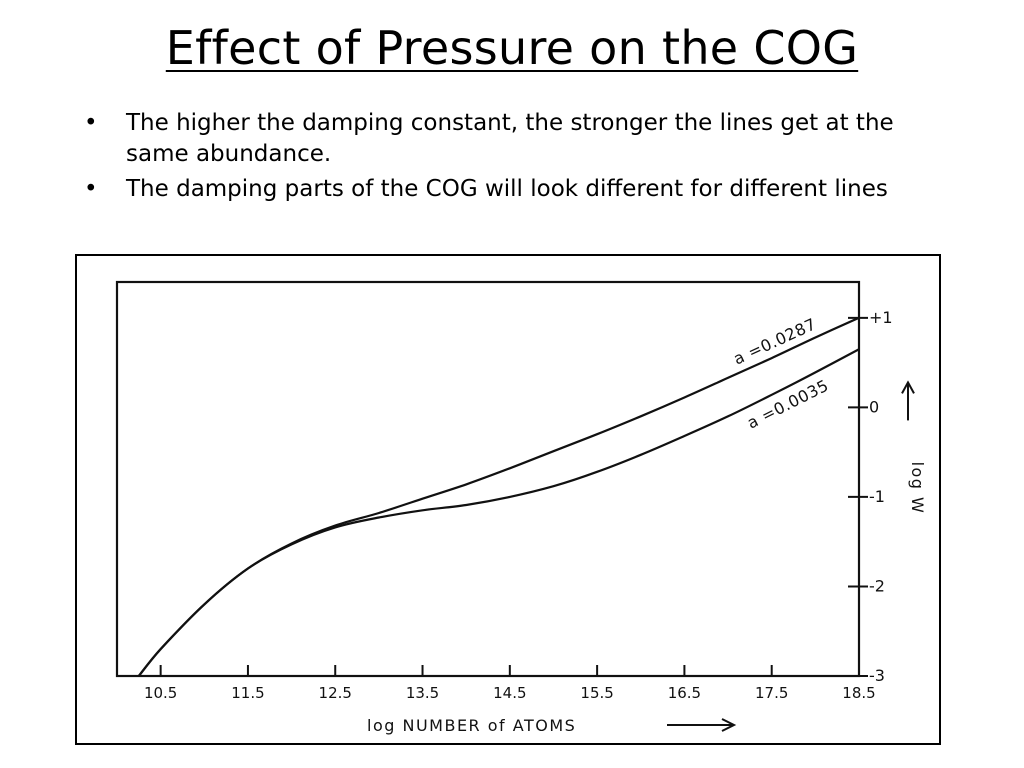 This screenshot has width=1024, height=768. I want to click on x-tick-label: 15.5, so click(596, 693).